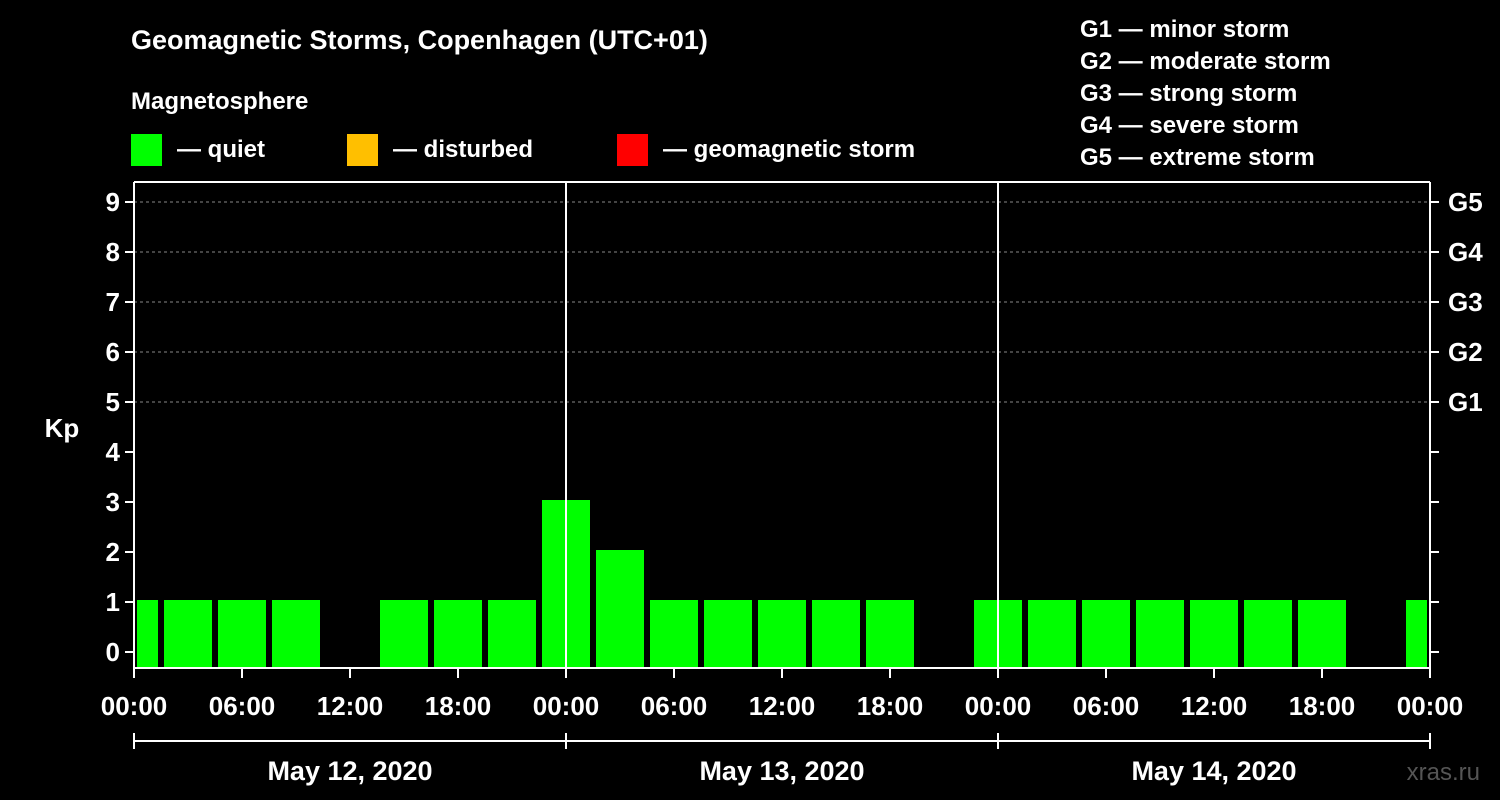 The height and width of the screenshot is (800, 1500). I want to click on legend-label-quiet: — quiet, so click(221, 149).